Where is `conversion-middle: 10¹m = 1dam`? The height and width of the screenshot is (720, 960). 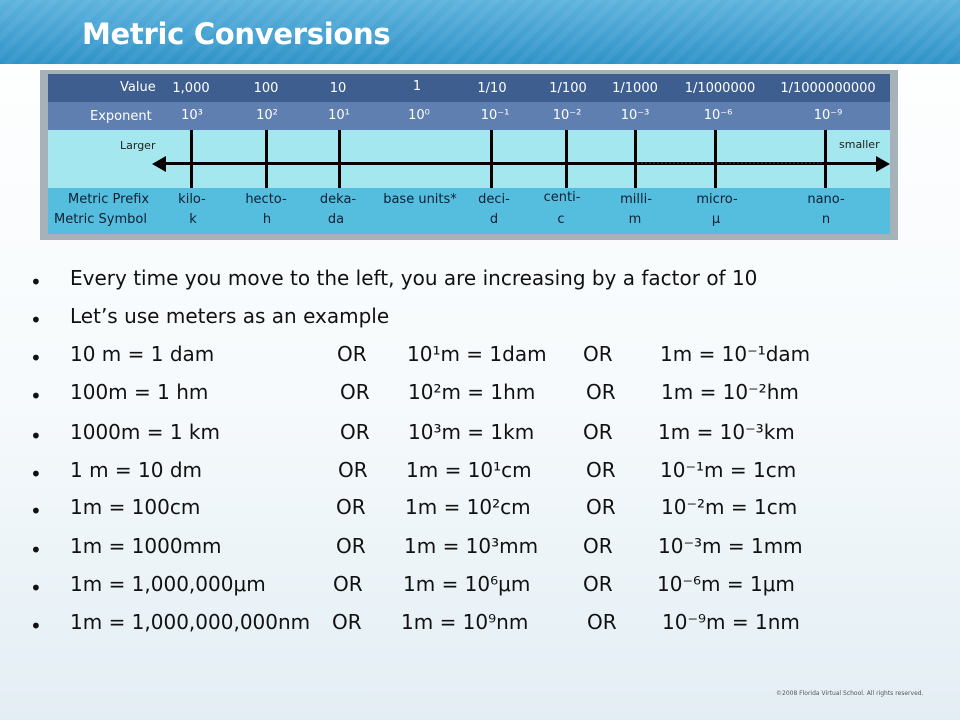 conversion-middle: 10¹m = 1dam is located at coordinates (477, 354).